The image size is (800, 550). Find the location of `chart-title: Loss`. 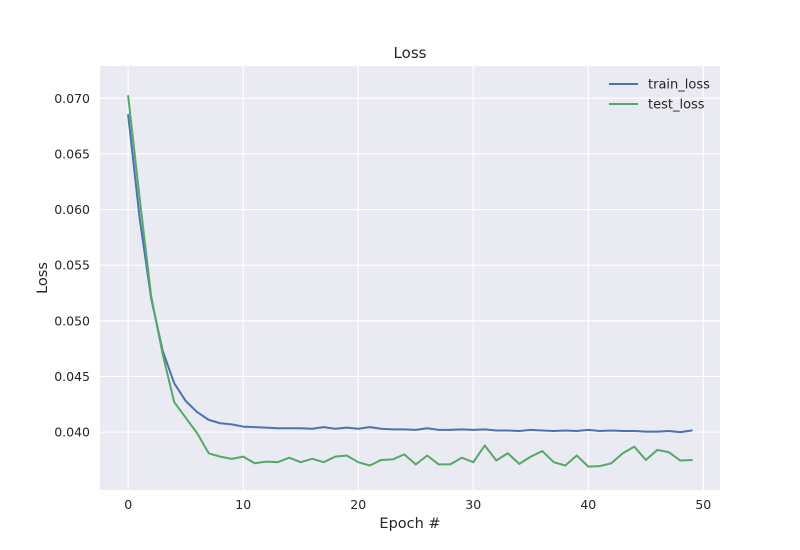

chart-title: Loss is located at coordinates (410, 53).